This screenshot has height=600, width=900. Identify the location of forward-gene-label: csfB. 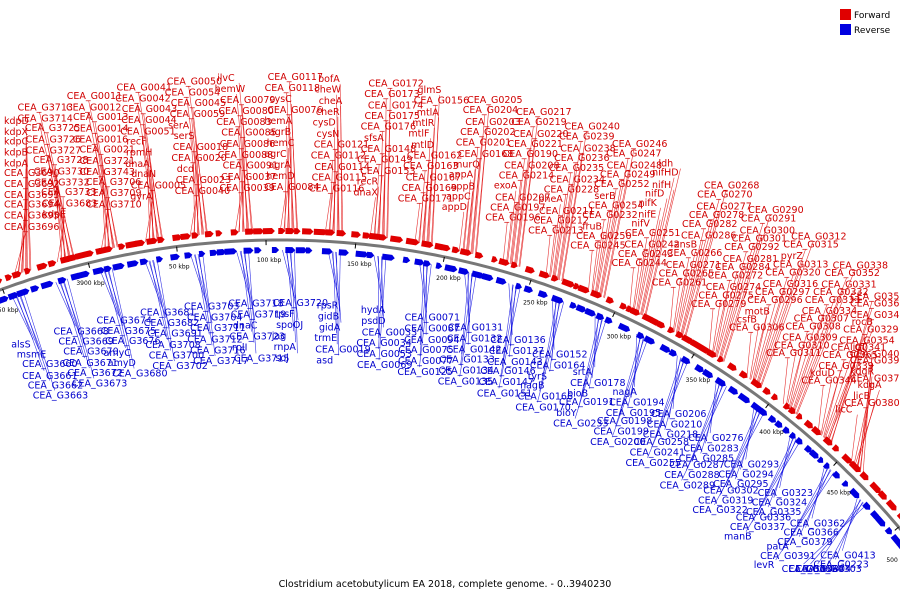
(747, 320).